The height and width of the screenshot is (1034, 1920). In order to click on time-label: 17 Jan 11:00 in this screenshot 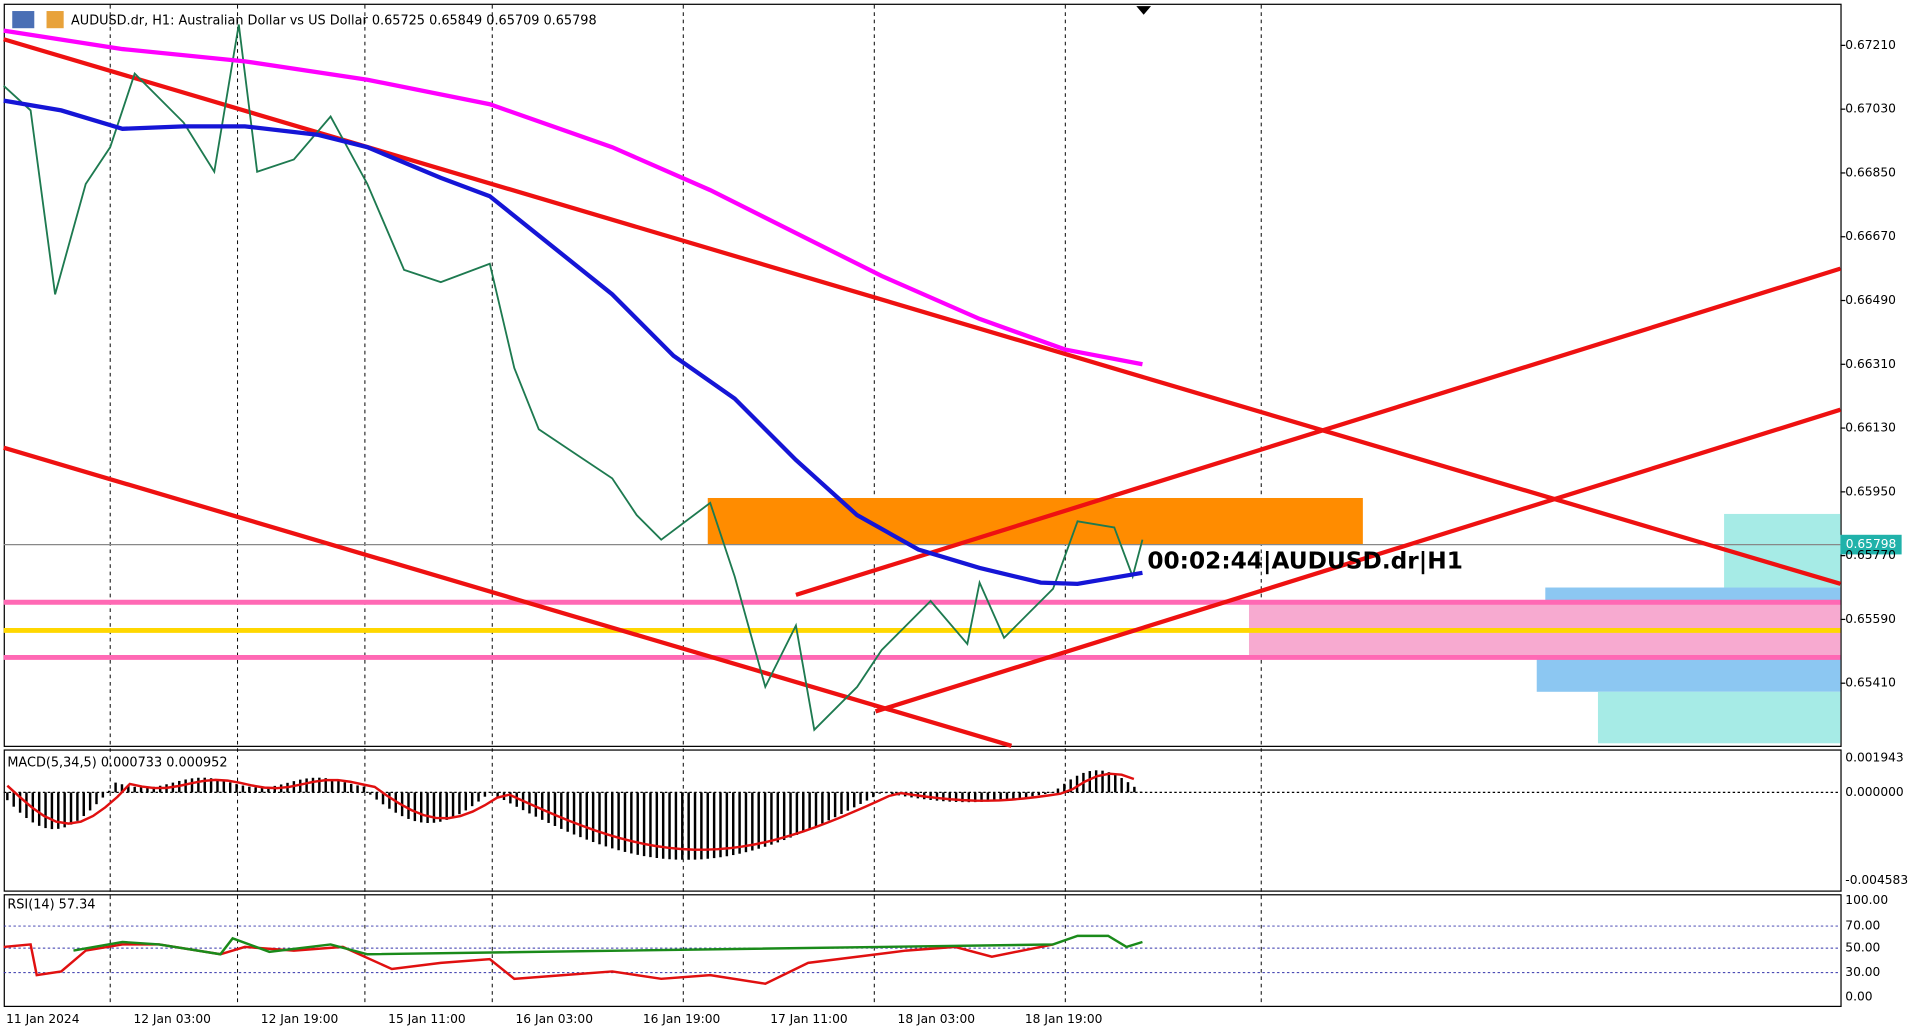, I will do `click(808, 1019)`.